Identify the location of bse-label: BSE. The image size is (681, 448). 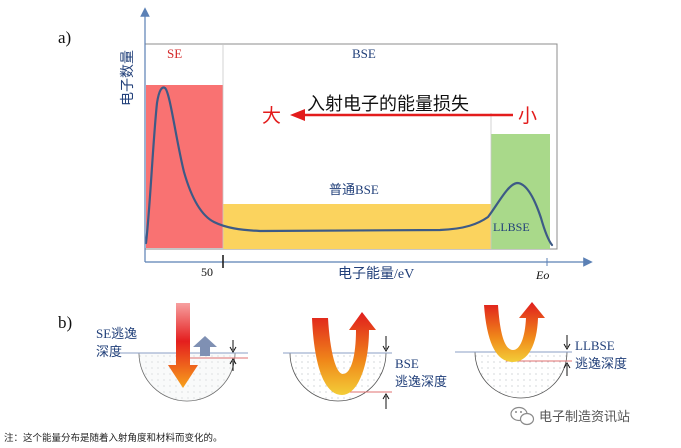
(364, 53).